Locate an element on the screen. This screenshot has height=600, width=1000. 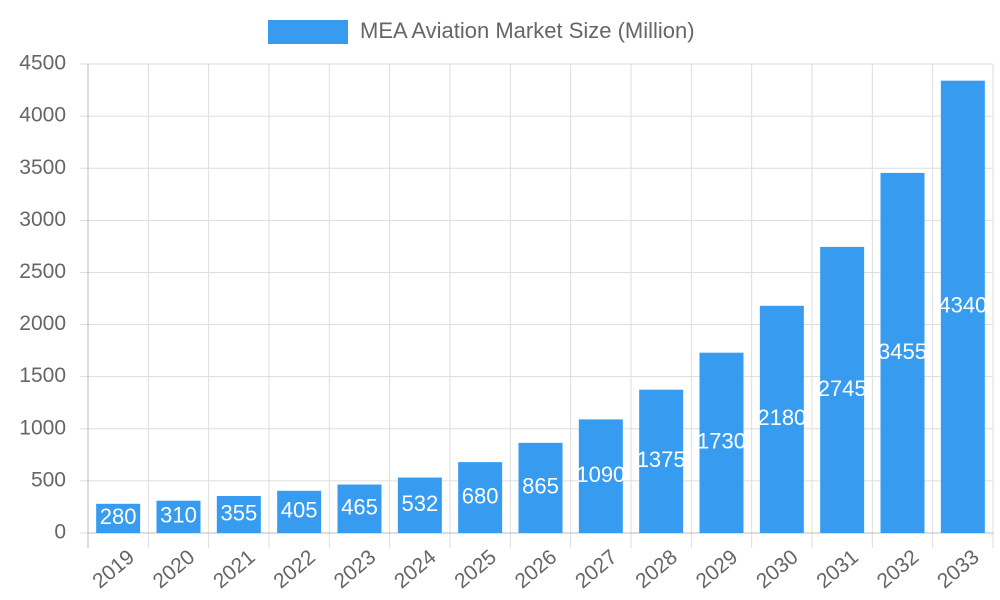
y-tick-label: 500 is located at coordinates (48, 479).